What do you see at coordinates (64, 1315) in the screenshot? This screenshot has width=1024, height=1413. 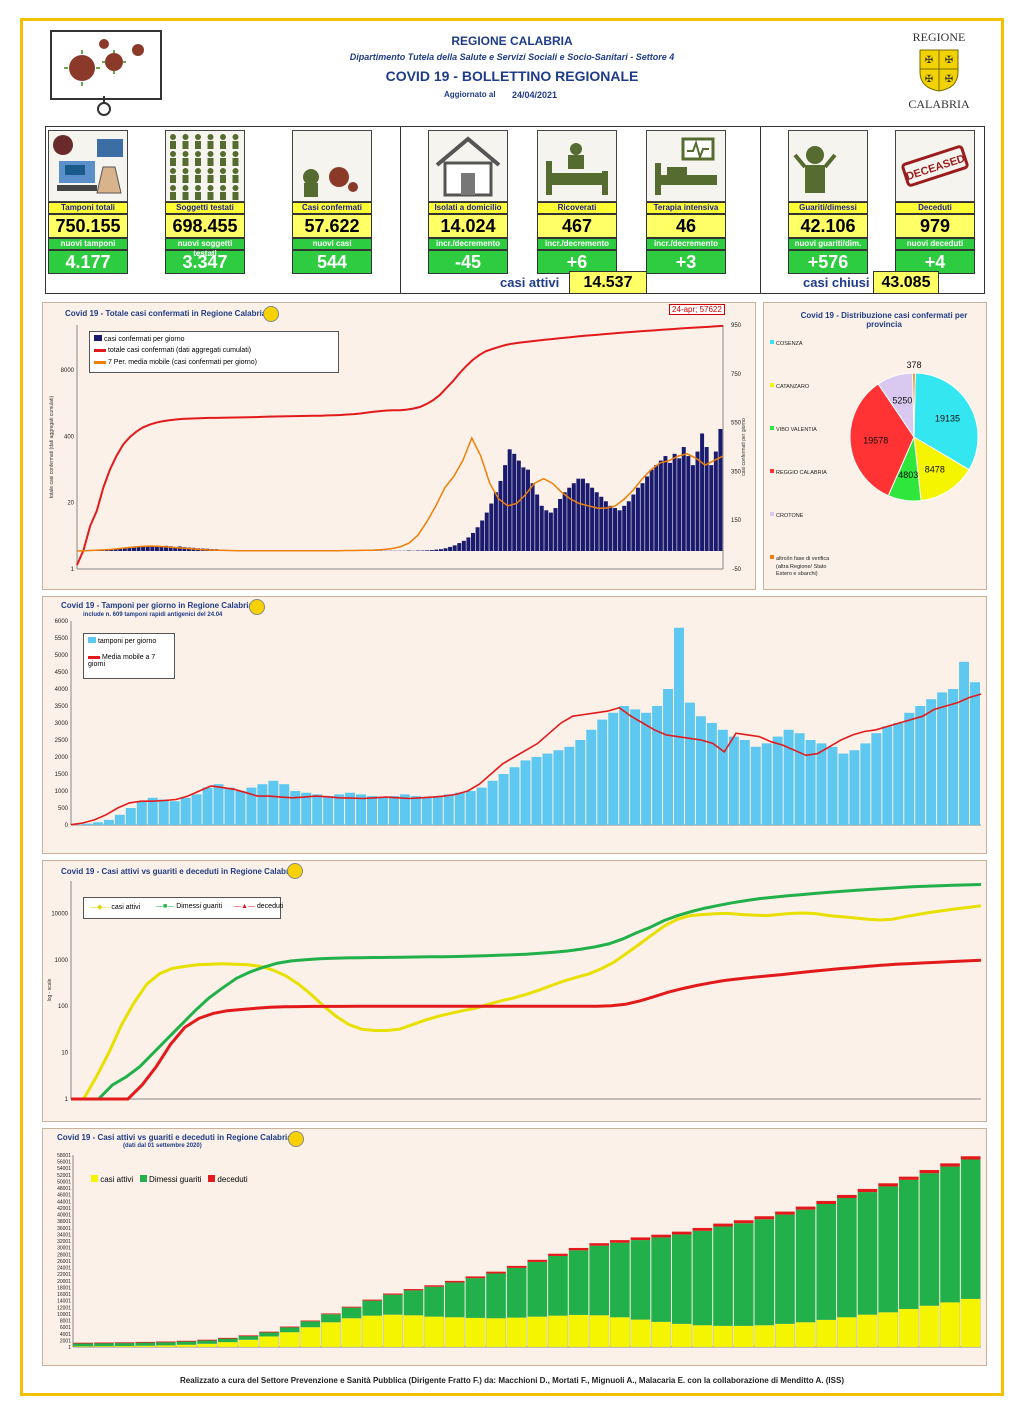 I see `y-tick-label: 10001` at bounding box center [64, 1315].